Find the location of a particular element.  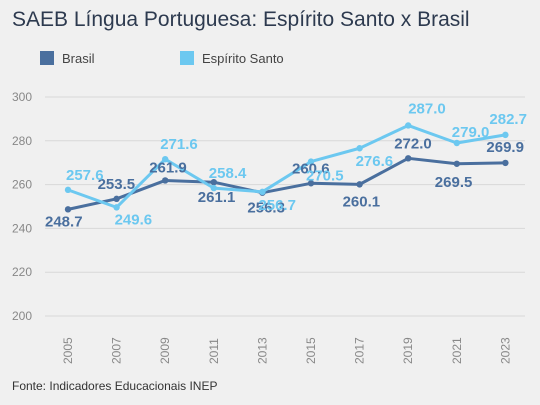

legend-item-brasil: Brasil is located at coordinates (67, 58).